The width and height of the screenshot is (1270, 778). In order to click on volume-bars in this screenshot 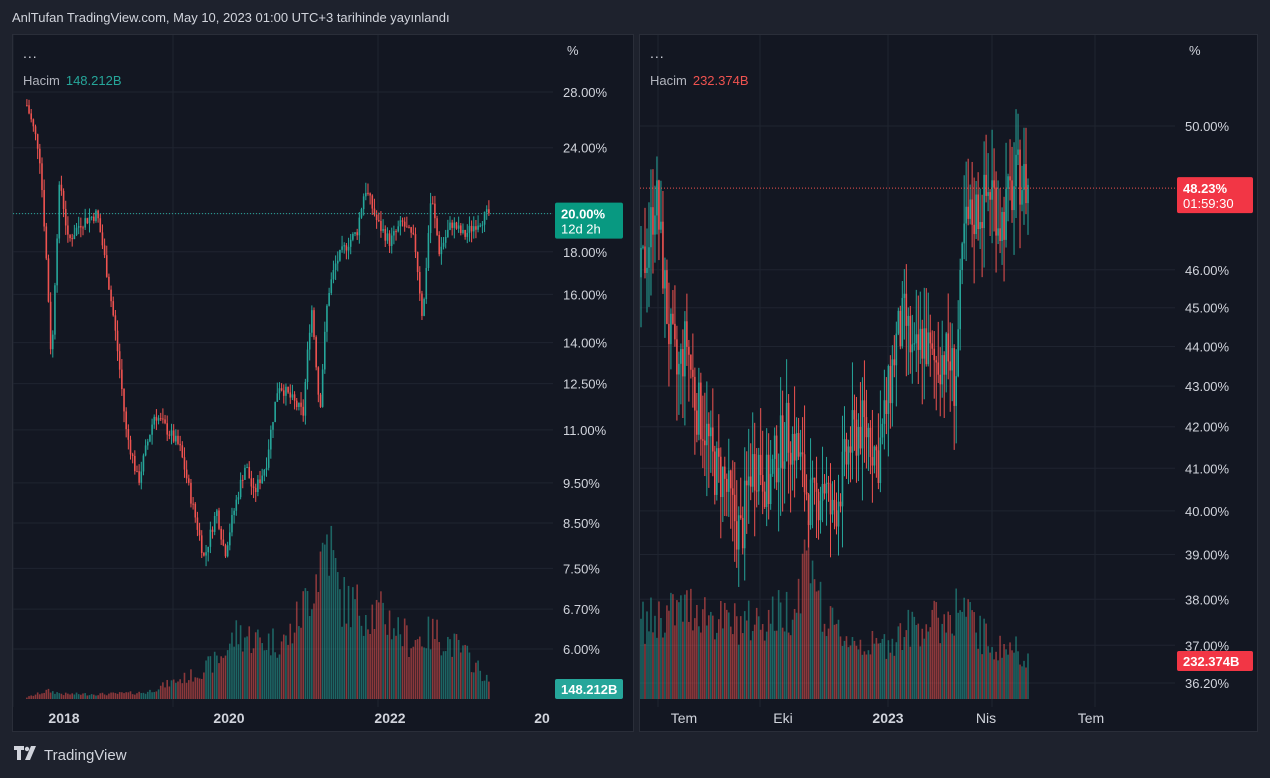, I will do `click(834, 609)`.